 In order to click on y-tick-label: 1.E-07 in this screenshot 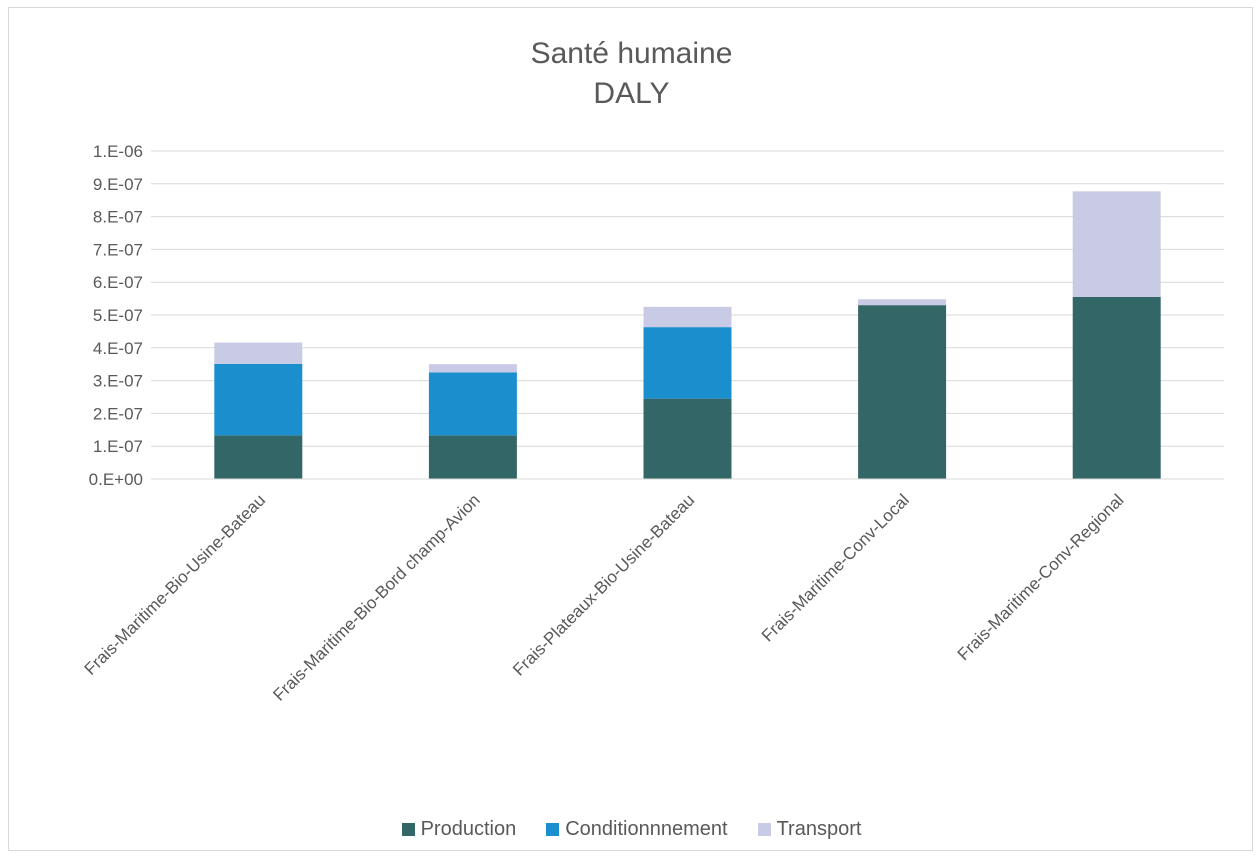, I will do `click(118, 446)`.